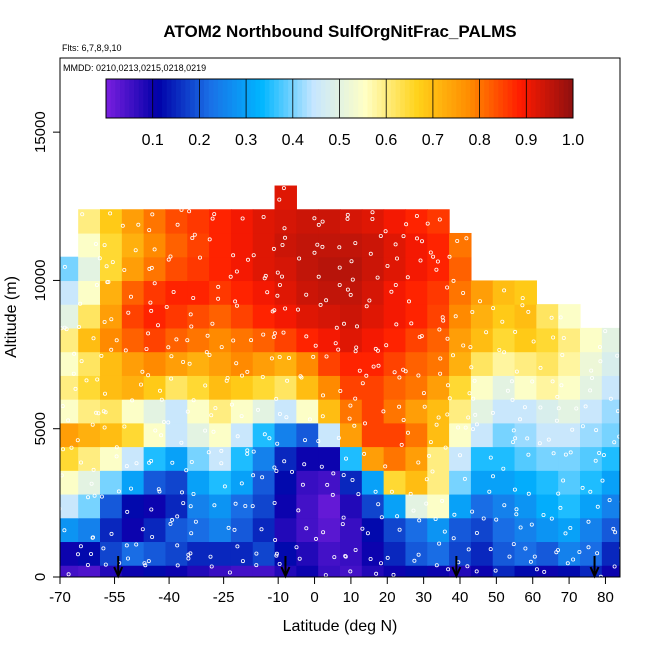 This screenshot has height=650, width=650. I want to click on flights-note: Flts: 6,7,8,9,10, so click(92, 48).